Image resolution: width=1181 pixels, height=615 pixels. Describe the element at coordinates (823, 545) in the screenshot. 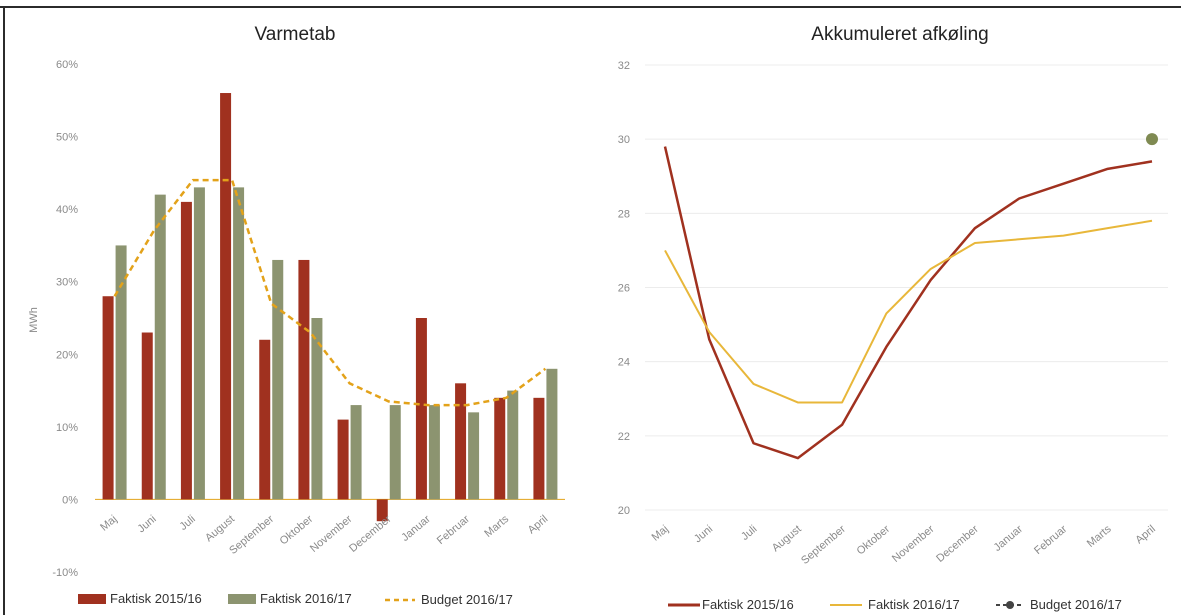

I see `x-tick-label: September` at that location.